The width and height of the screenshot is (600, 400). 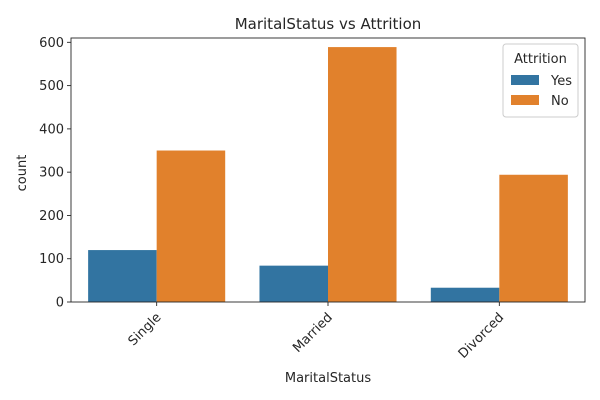 I want to click on y-axis-title: count, so click(x=22, y=173).